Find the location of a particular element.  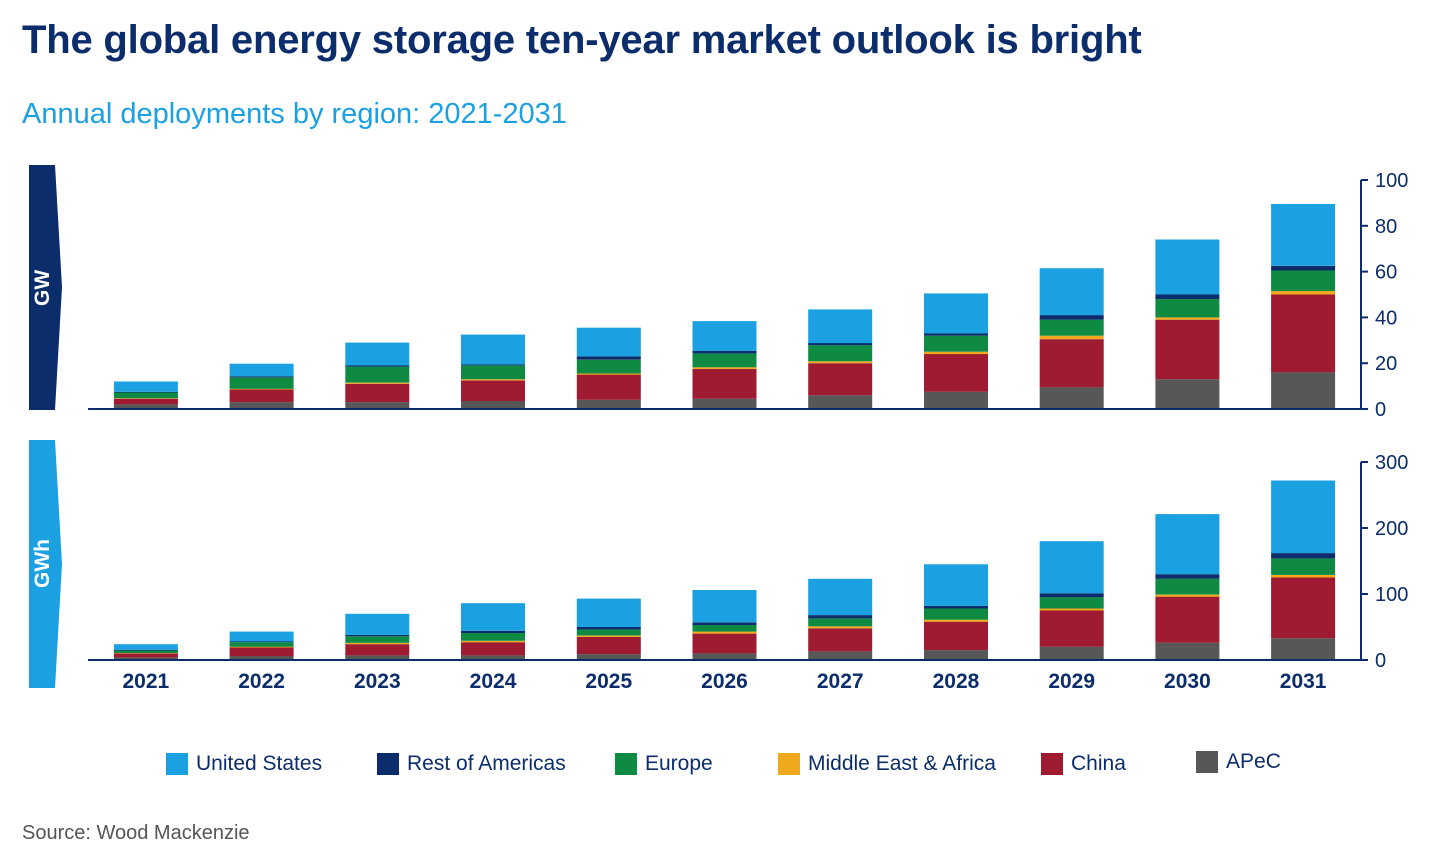

gw-bar-2021-middle-east-africa is located at coordinates (145, 398).